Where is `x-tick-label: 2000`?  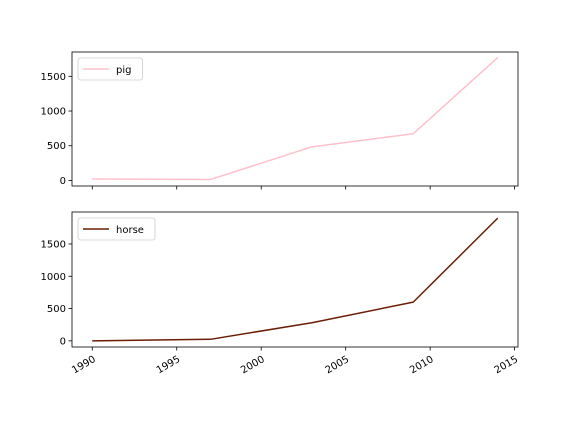
x-tick-label: 2000 is located at coordinates (253, 365).